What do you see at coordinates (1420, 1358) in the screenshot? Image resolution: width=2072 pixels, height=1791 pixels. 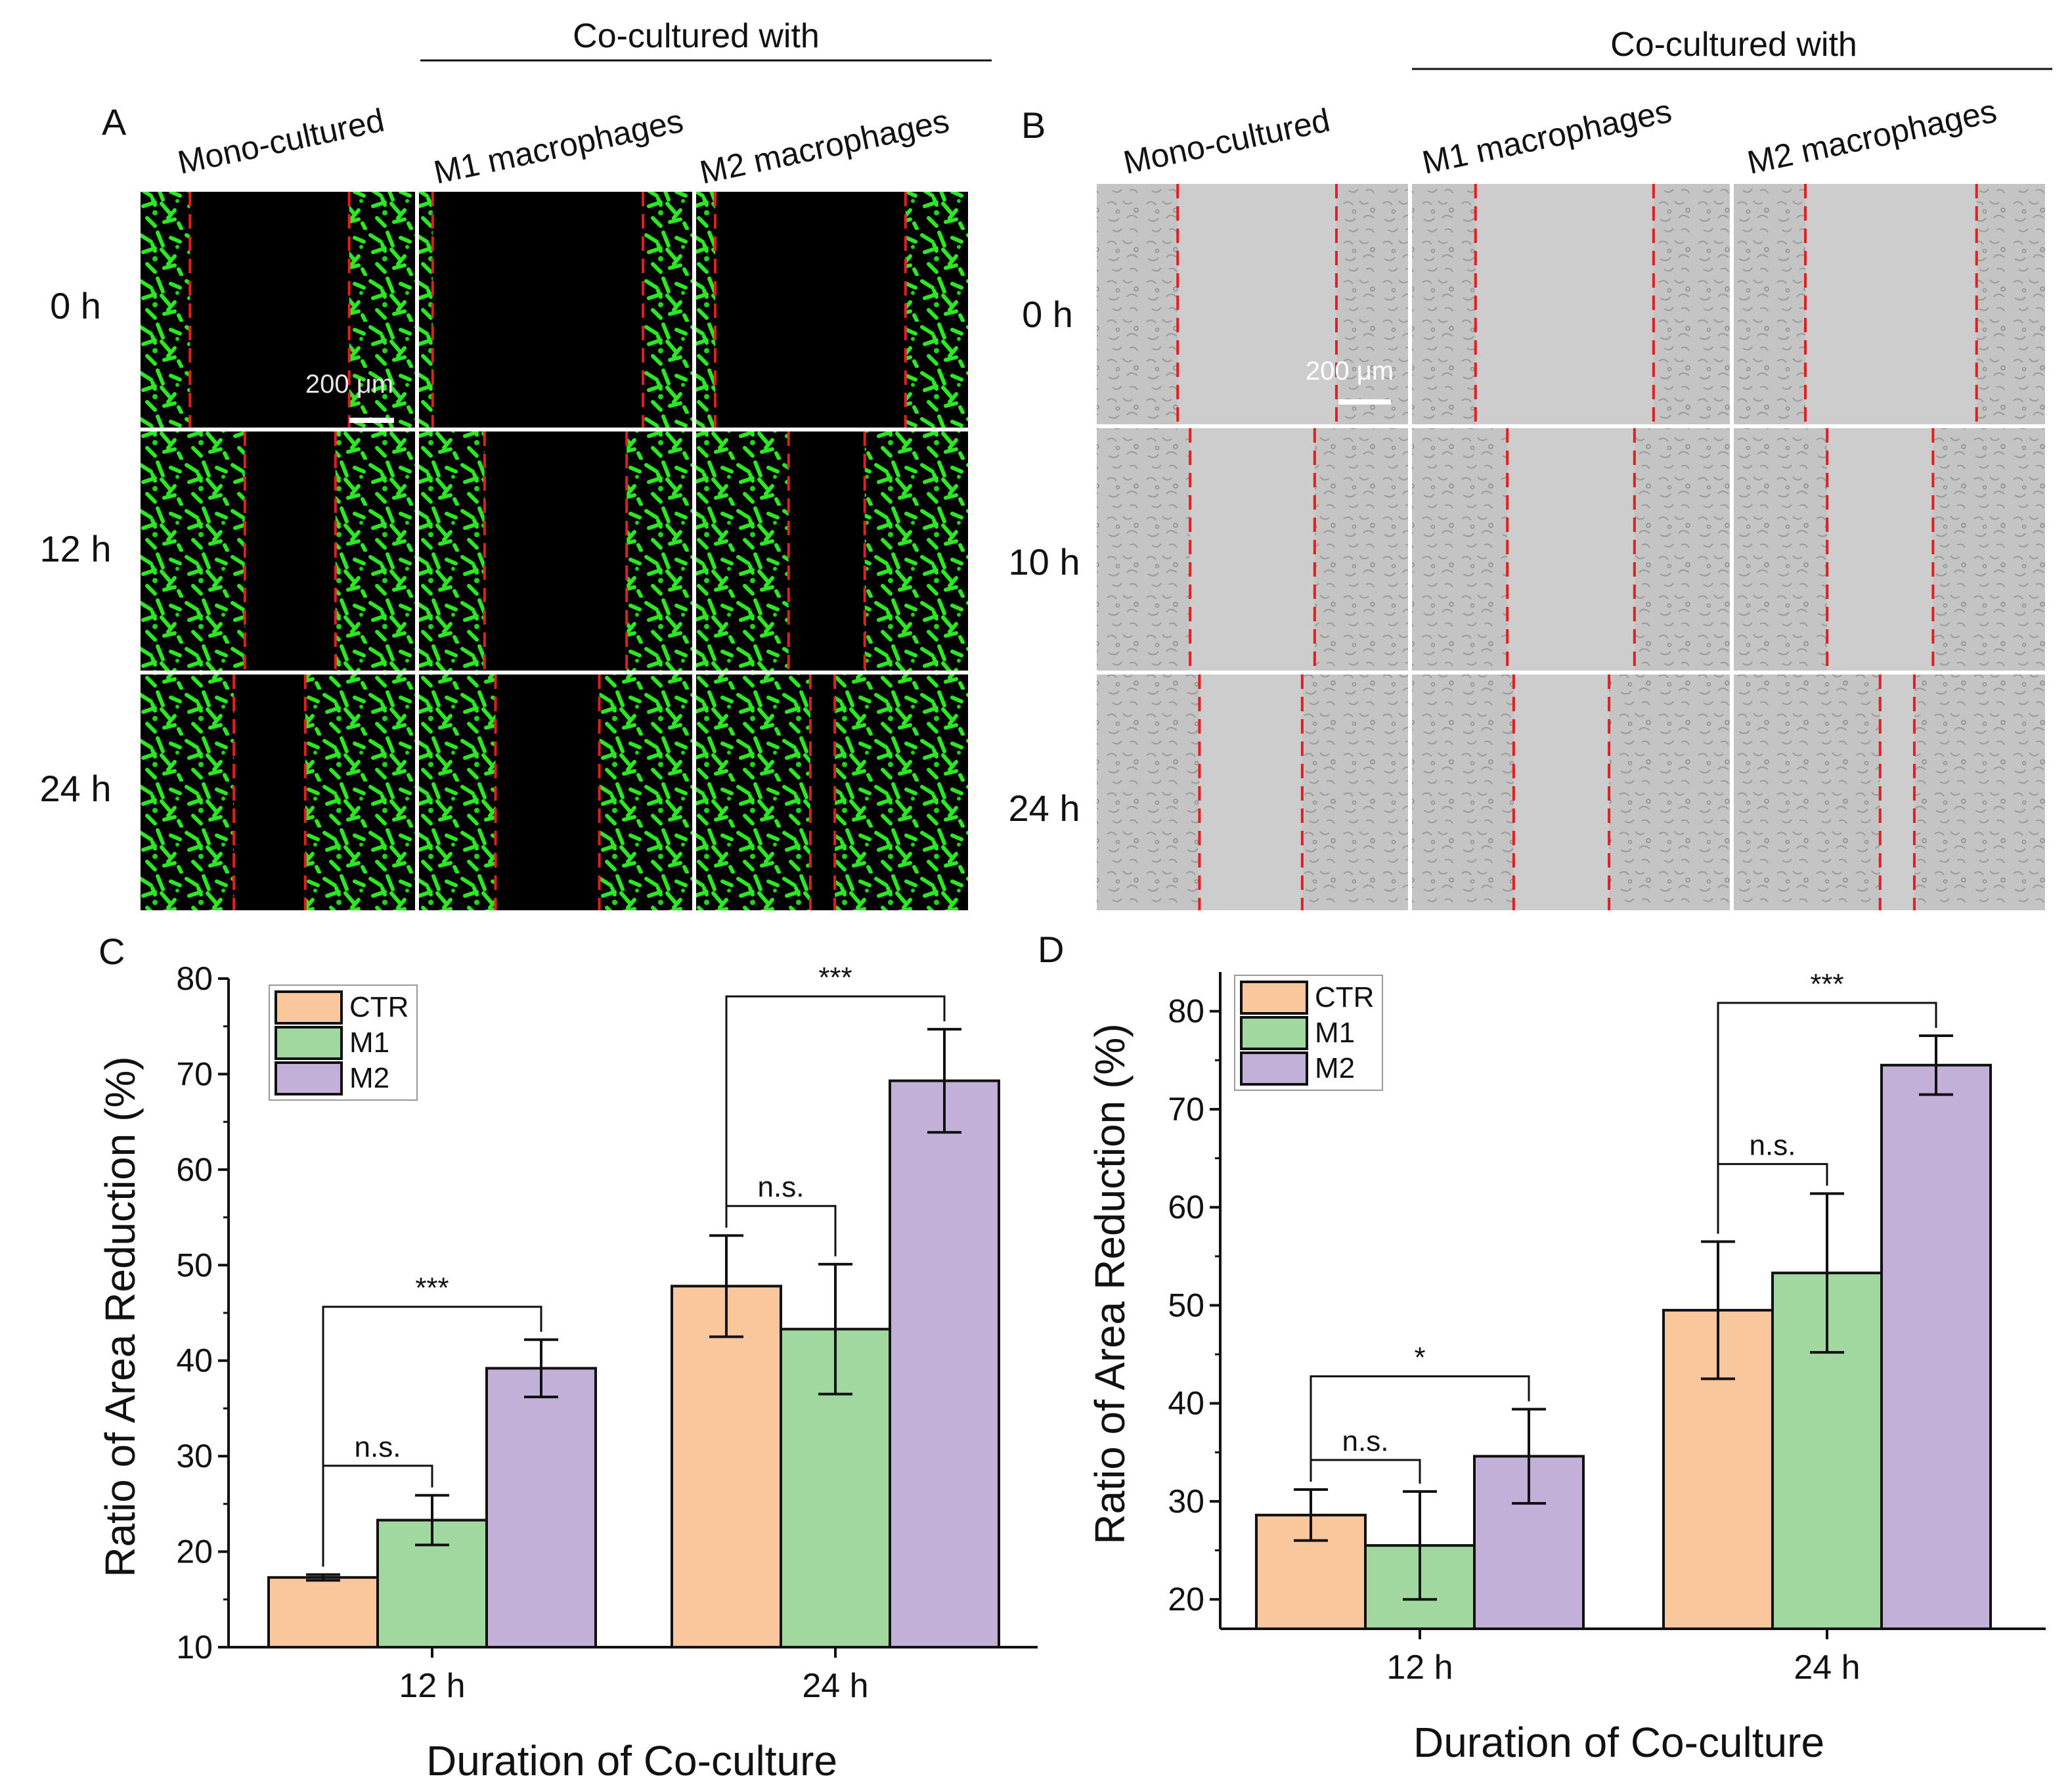 I see `significance-label: *` at bounding box center [1420, 1358].